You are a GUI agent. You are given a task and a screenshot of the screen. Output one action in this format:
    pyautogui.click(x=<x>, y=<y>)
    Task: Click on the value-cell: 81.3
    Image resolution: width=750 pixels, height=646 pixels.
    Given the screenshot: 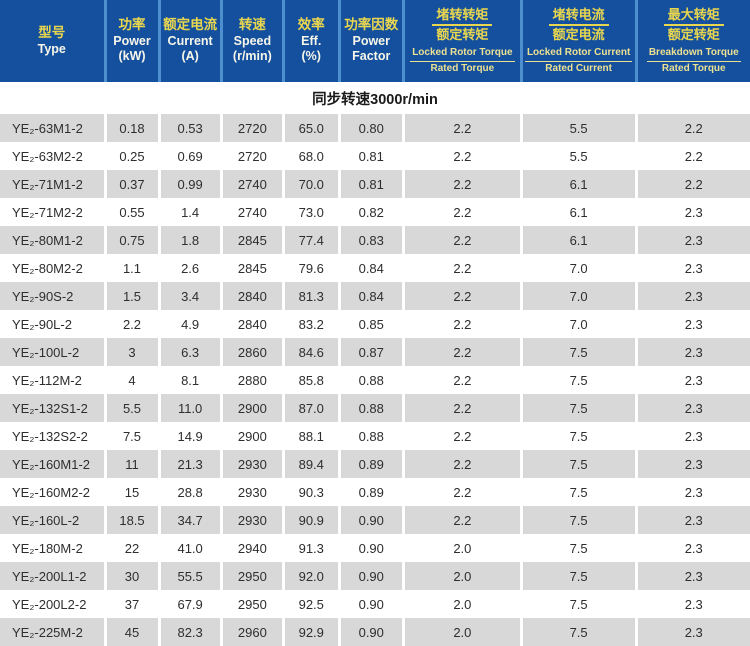 What is the action you would take?
    pyautogui.click(x=313, y=296)
    